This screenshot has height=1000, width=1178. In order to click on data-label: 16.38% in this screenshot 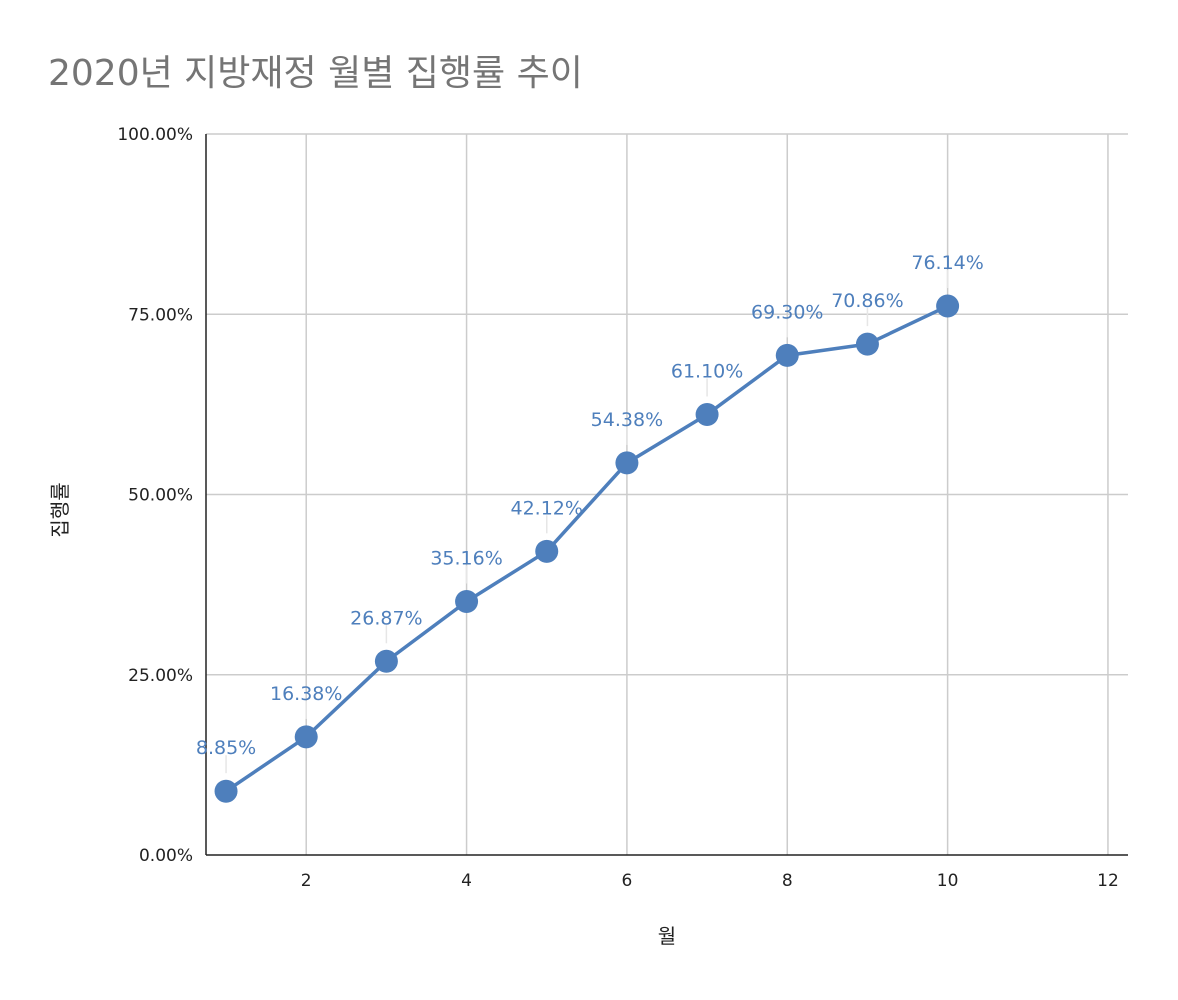, I will do `click(306, 694)`.